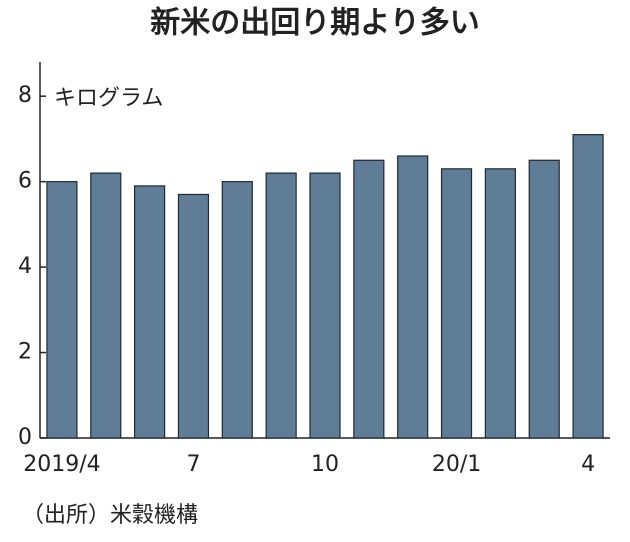  I want to click on x-tick-label: 7, so click(193, 464).